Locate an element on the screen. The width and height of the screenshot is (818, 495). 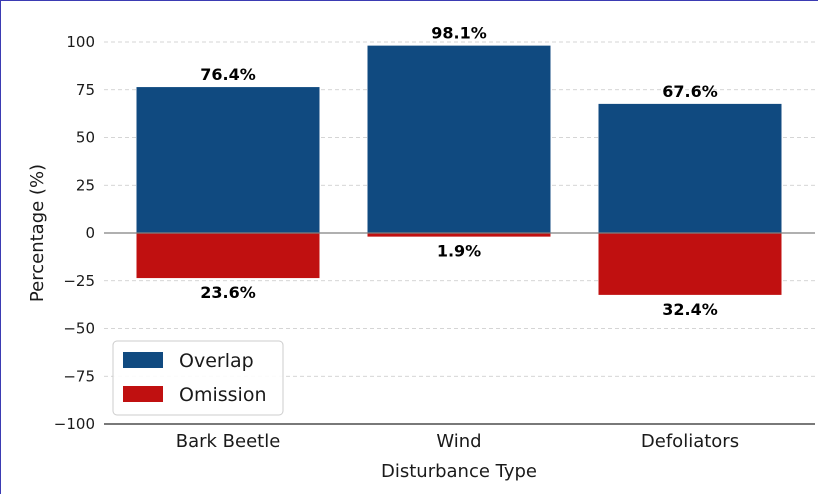
y-tick-label: 100 is located at coordinates (80, 42).